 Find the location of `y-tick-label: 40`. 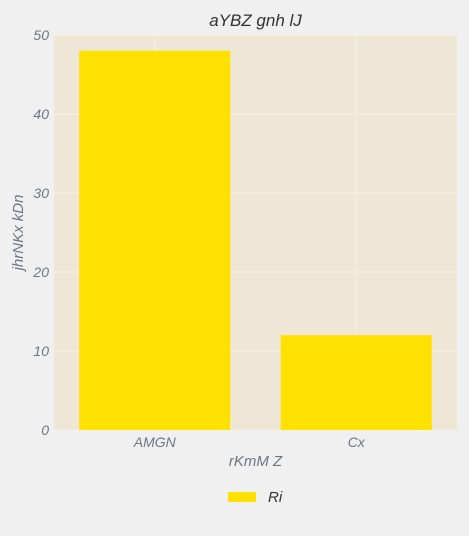

y-tick-label: 40 is located at coordinates (41, 114).